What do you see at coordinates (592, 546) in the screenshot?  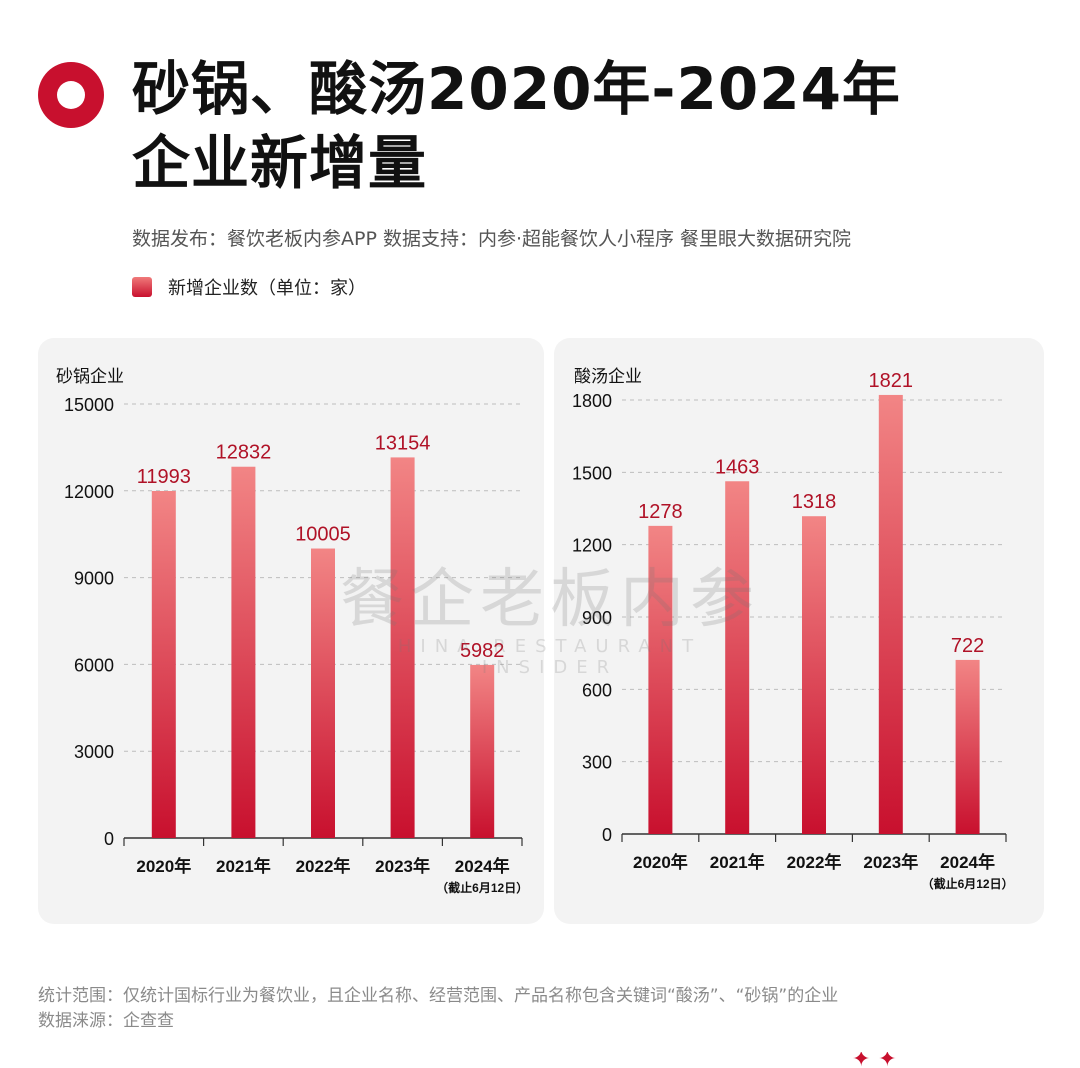 I see `y-tick-label: 1200` at bounding box center [592, 546].